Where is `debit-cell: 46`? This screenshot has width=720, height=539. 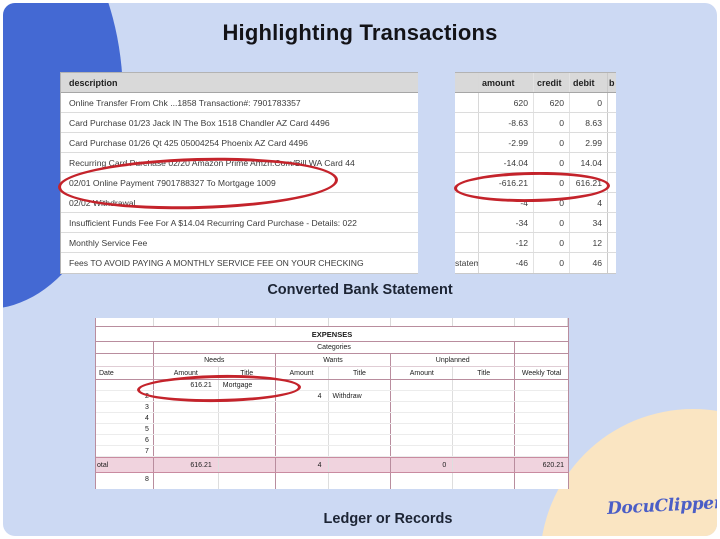
debit-cell: 46 is located at coordinates (589, 263).